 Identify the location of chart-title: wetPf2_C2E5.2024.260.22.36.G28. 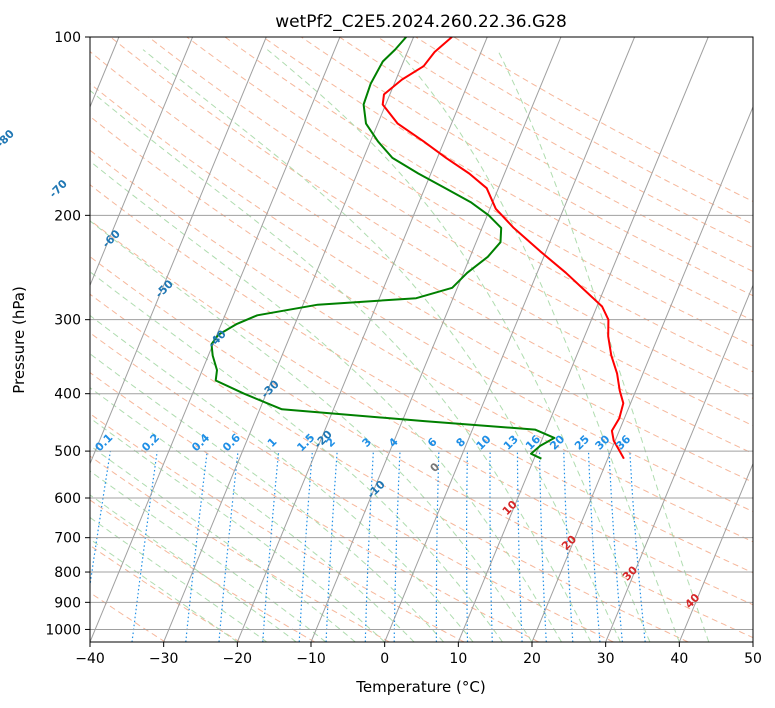
(421, 22).